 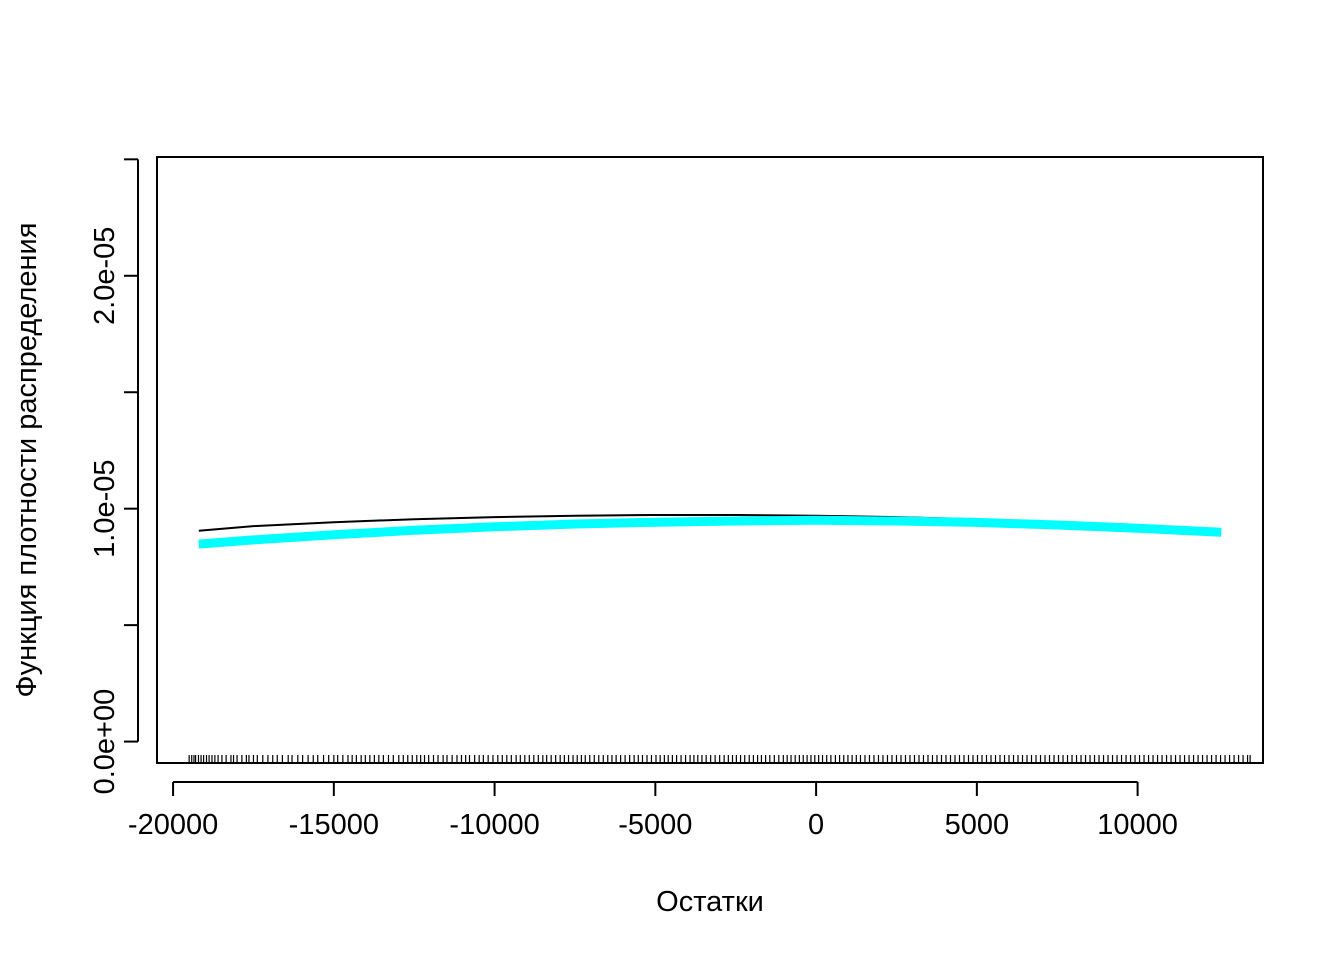 I want to click on density-curves, so click(x=710, y=531).